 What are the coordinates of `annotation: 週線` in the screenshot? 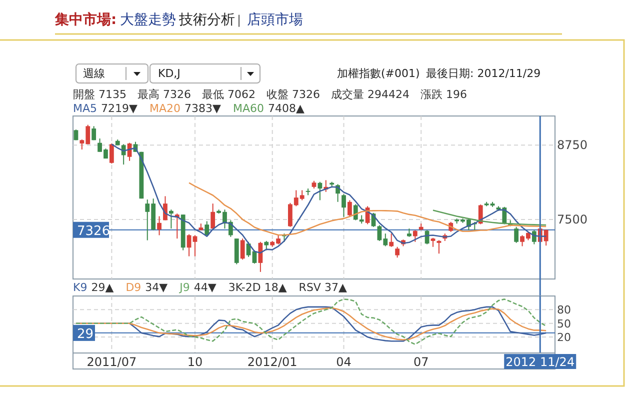 It's located at (112, 74).